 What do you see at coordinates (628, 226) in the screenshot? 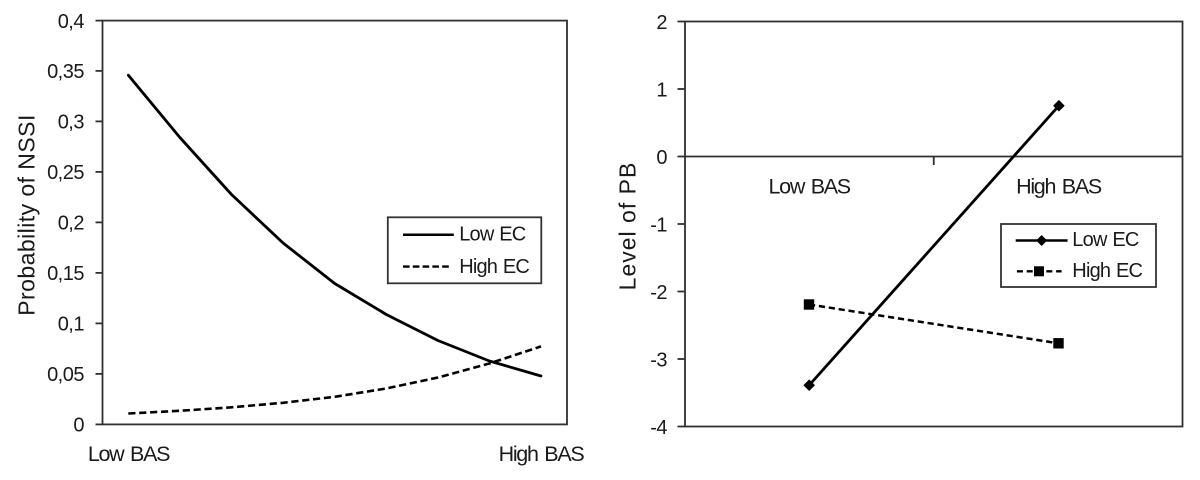
I see `svg-text: Level of PB` at bounding box center [628, 226].